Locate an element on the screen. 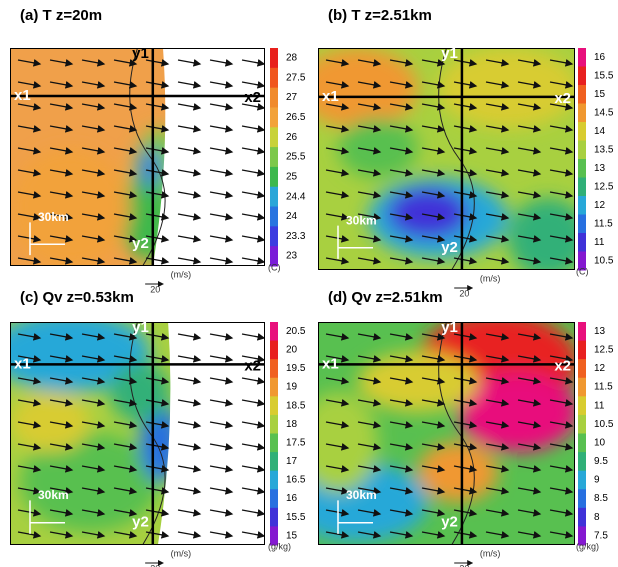  colorbar-tick-label: 9 is located at coordinates (597, 480).